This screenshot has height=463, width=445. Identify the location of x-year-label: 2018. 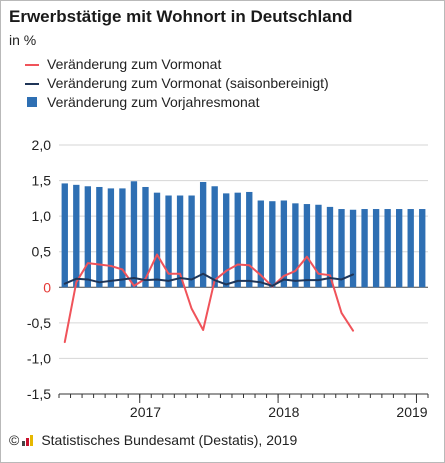
(283, 412).